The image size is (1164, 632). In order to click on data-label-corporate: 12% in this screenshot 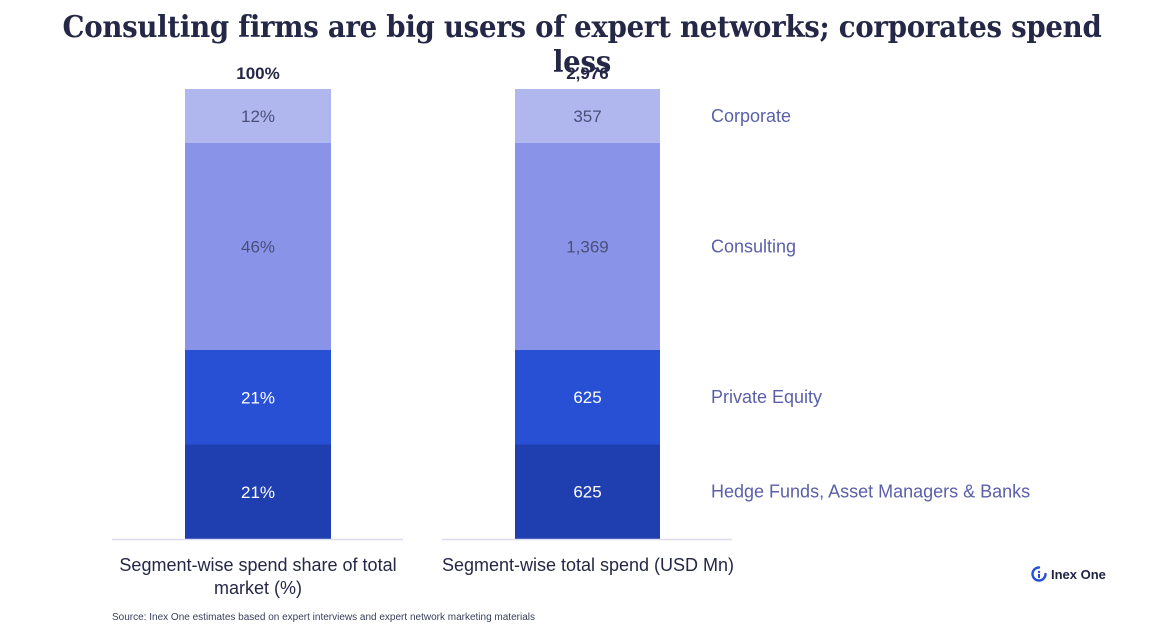, I will do `click(258, 116)`.